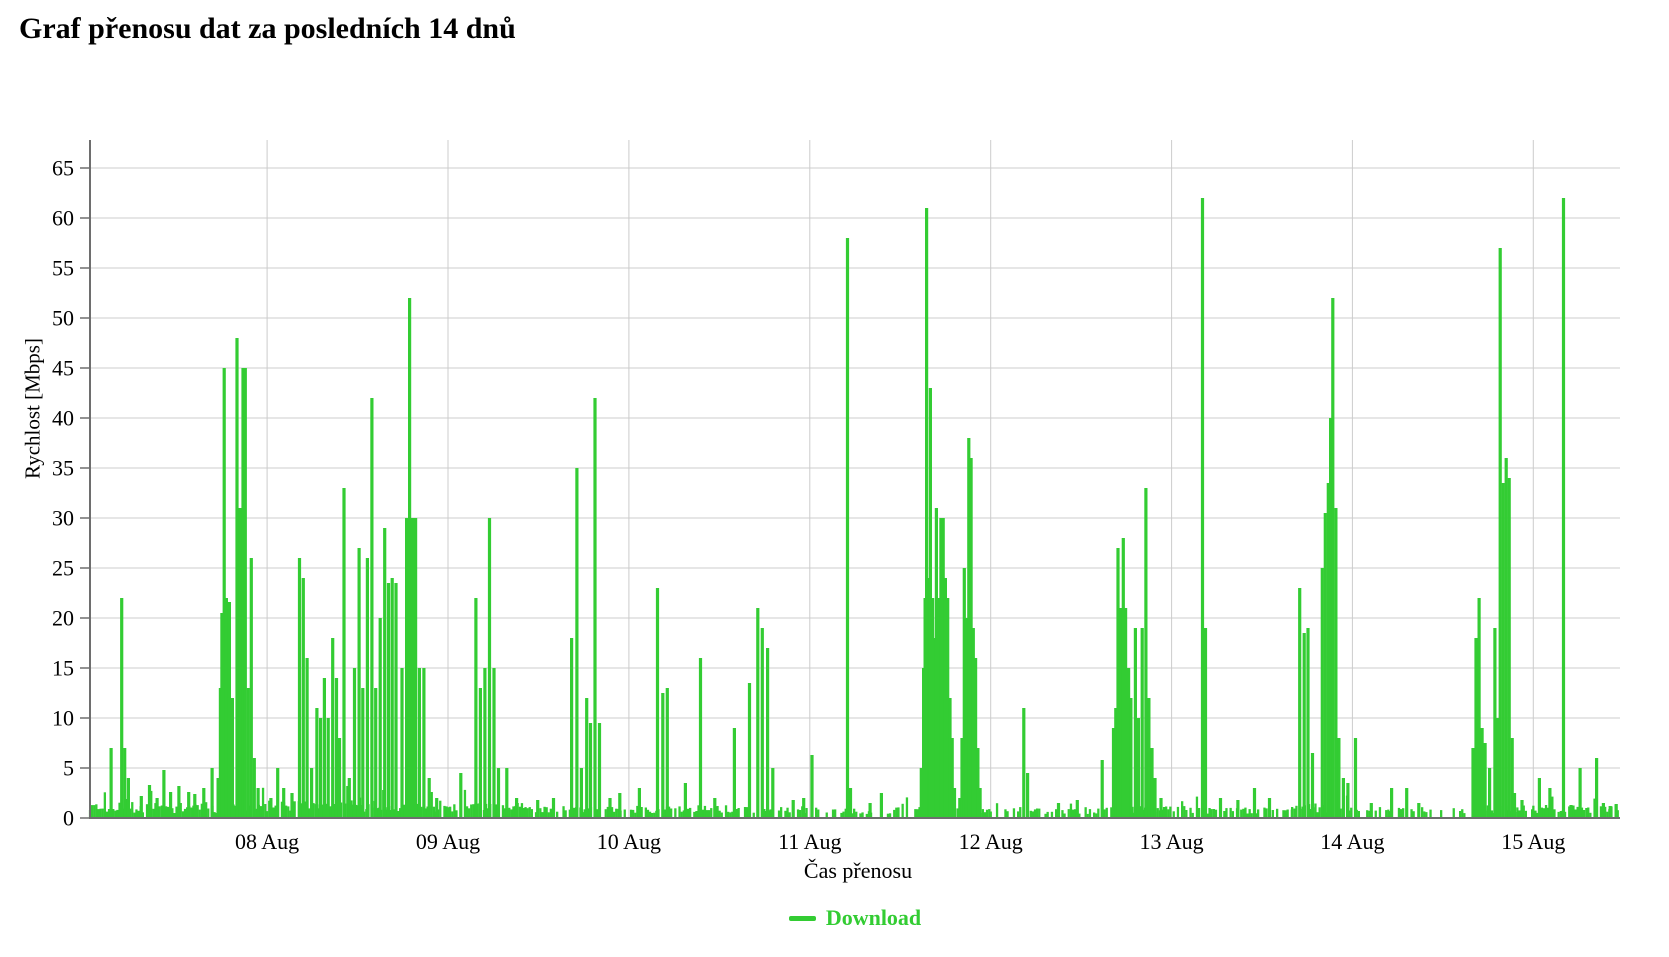  What do you see at coordinates (63, 218) in the screenshot?
I see `y-tick-label: 60` at bounding box center [63, 218].